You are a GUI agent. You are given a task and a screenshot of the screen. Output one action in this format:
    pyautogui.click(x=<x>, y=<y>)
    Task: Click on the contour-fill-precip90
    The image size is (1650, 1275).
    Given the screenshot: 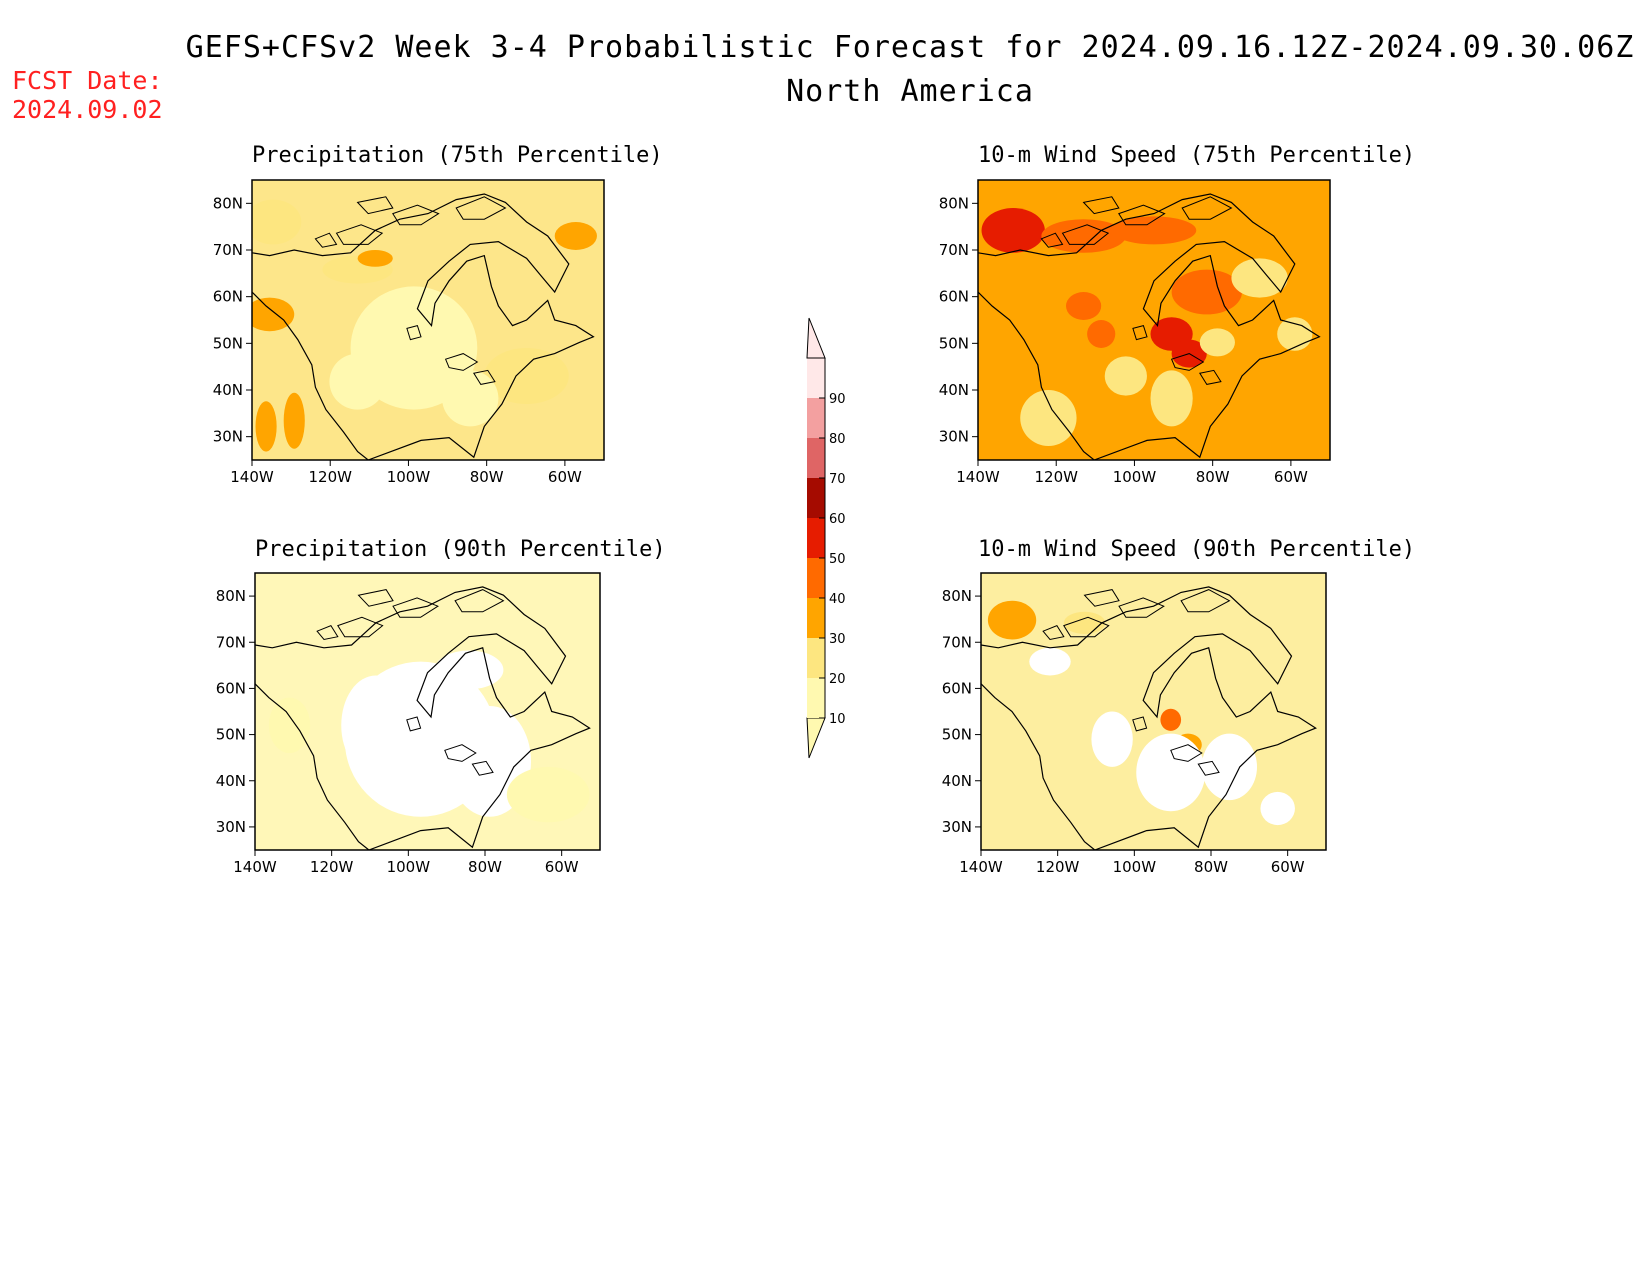 What is the action you would take?
    pyautogui.click(x=427, y=711)
    